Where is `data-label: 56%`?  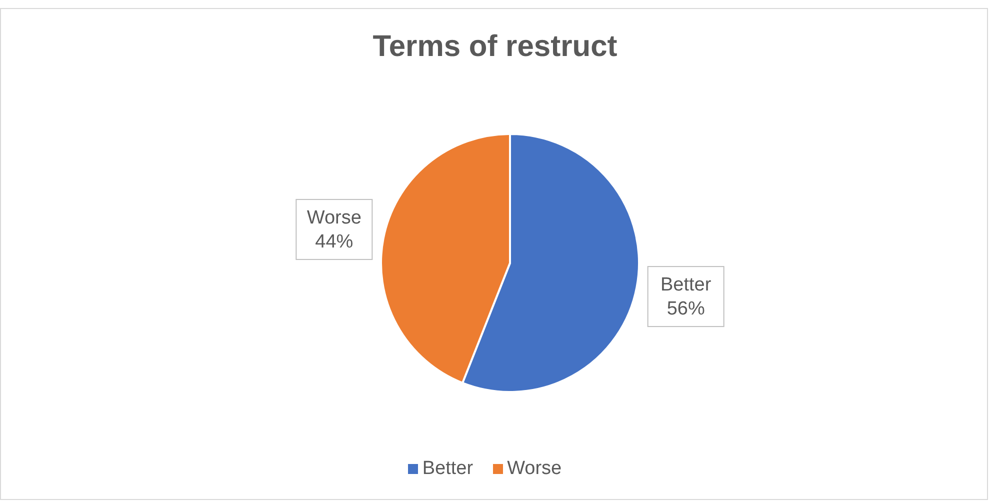
data-label: 56% is located at coordinates (685, 309).